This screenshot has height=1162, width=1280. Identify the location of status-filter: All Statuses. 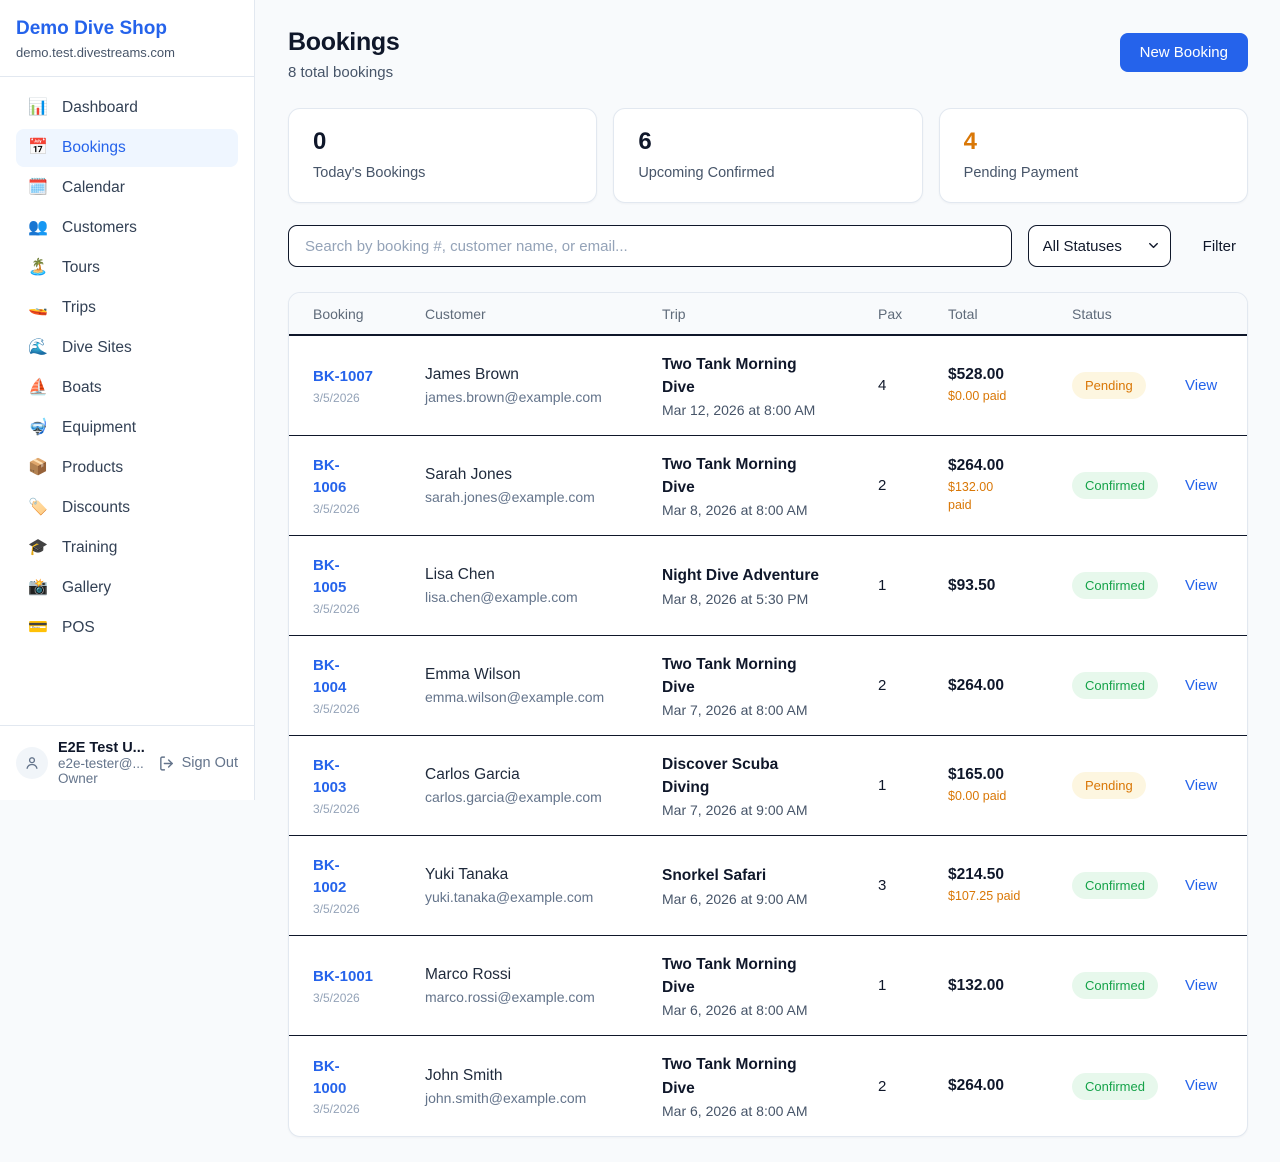
(1099, 246).